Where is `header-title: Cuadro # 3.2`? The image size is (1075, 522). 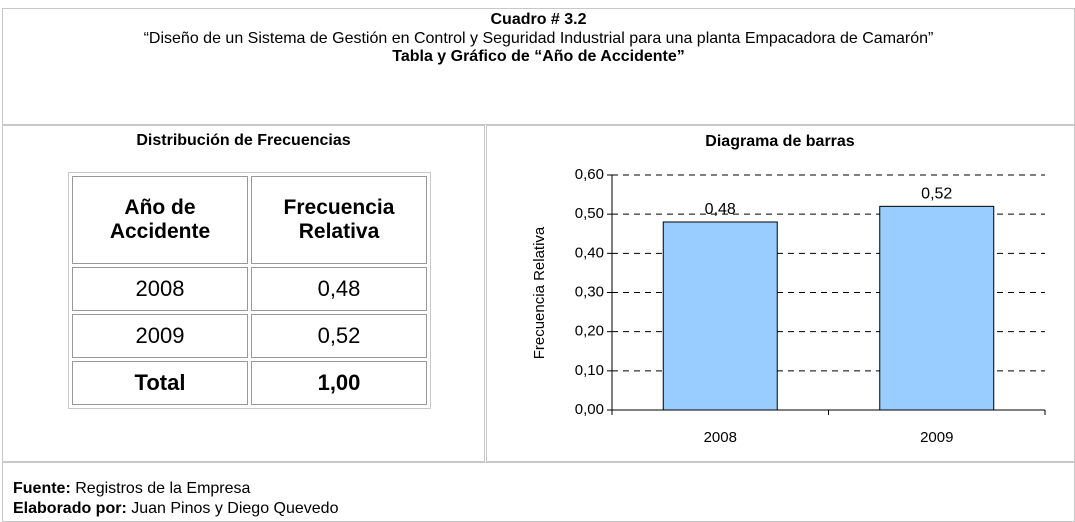 header-title: Cuadro # 3.2 is located at coordinates (538, 19).